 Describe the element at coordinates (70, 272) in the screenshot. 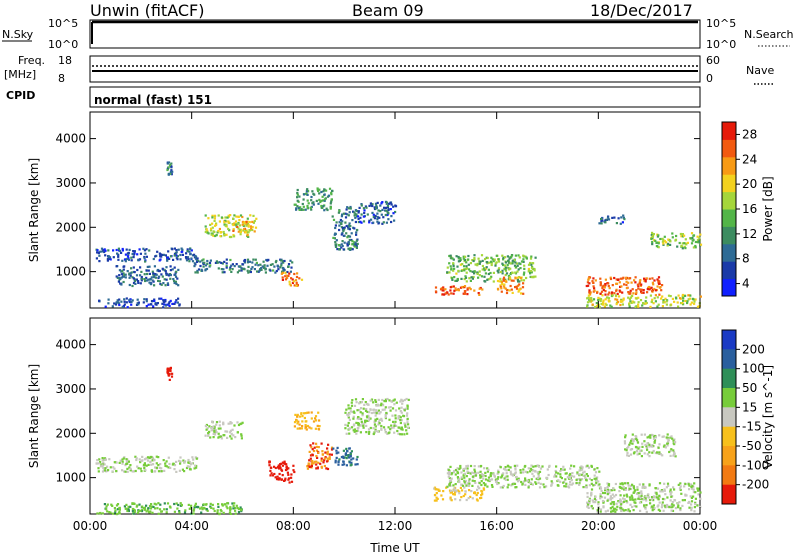

I see `y-tick-label: 1000` at that location.